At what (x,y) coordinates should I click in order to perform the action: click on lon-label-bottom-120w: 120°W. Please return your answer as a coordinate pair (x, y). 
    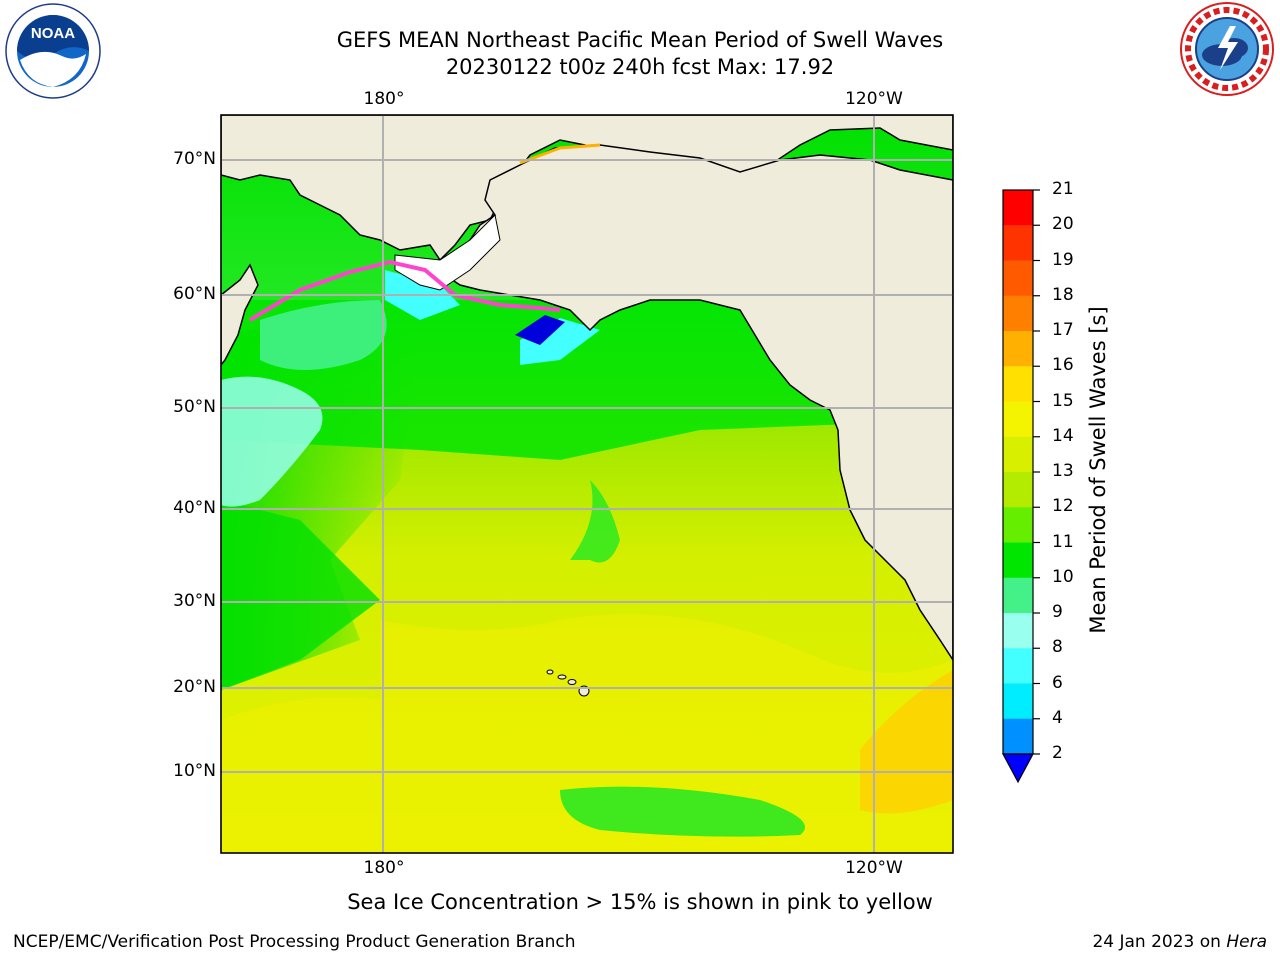
    Looking at the image, I should click on (874, 868).